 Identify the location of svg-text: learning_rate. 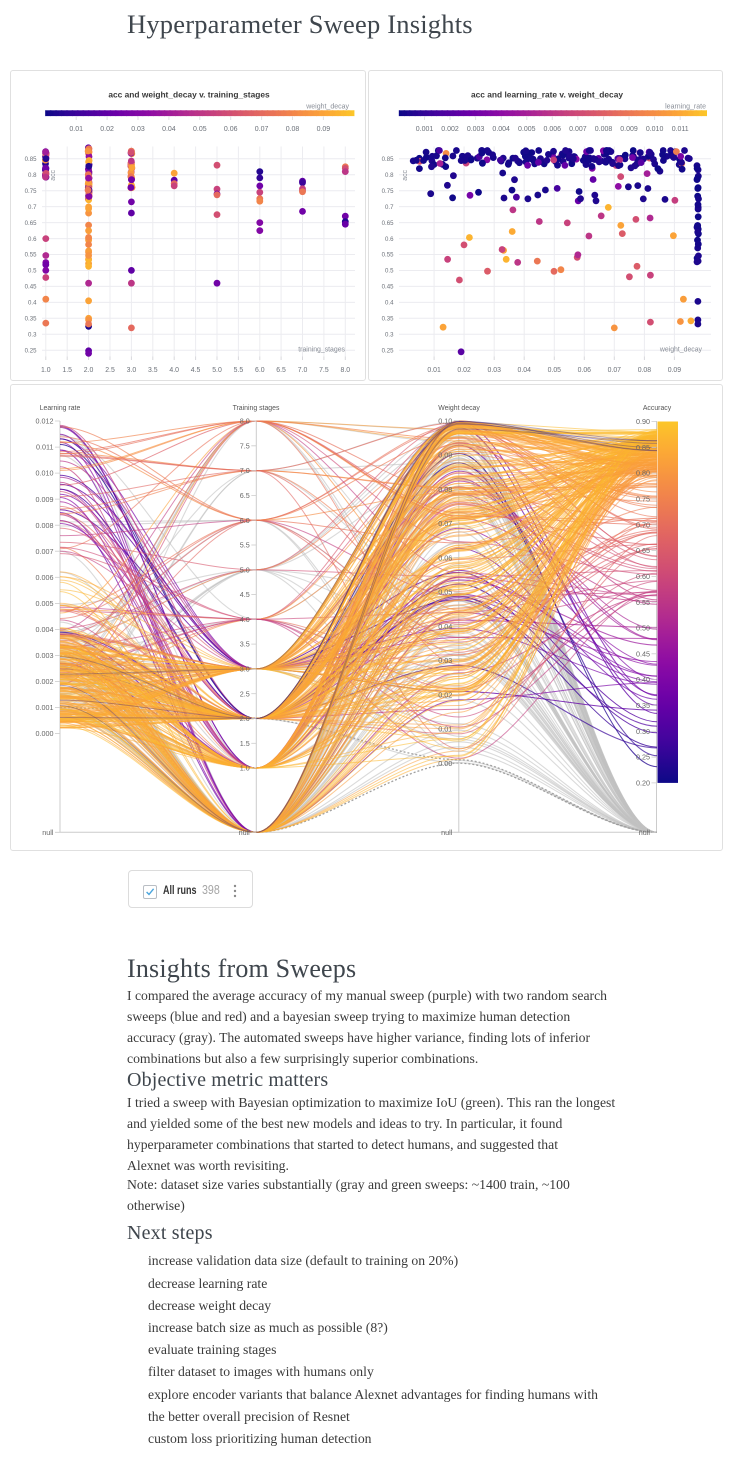
(685, 107).